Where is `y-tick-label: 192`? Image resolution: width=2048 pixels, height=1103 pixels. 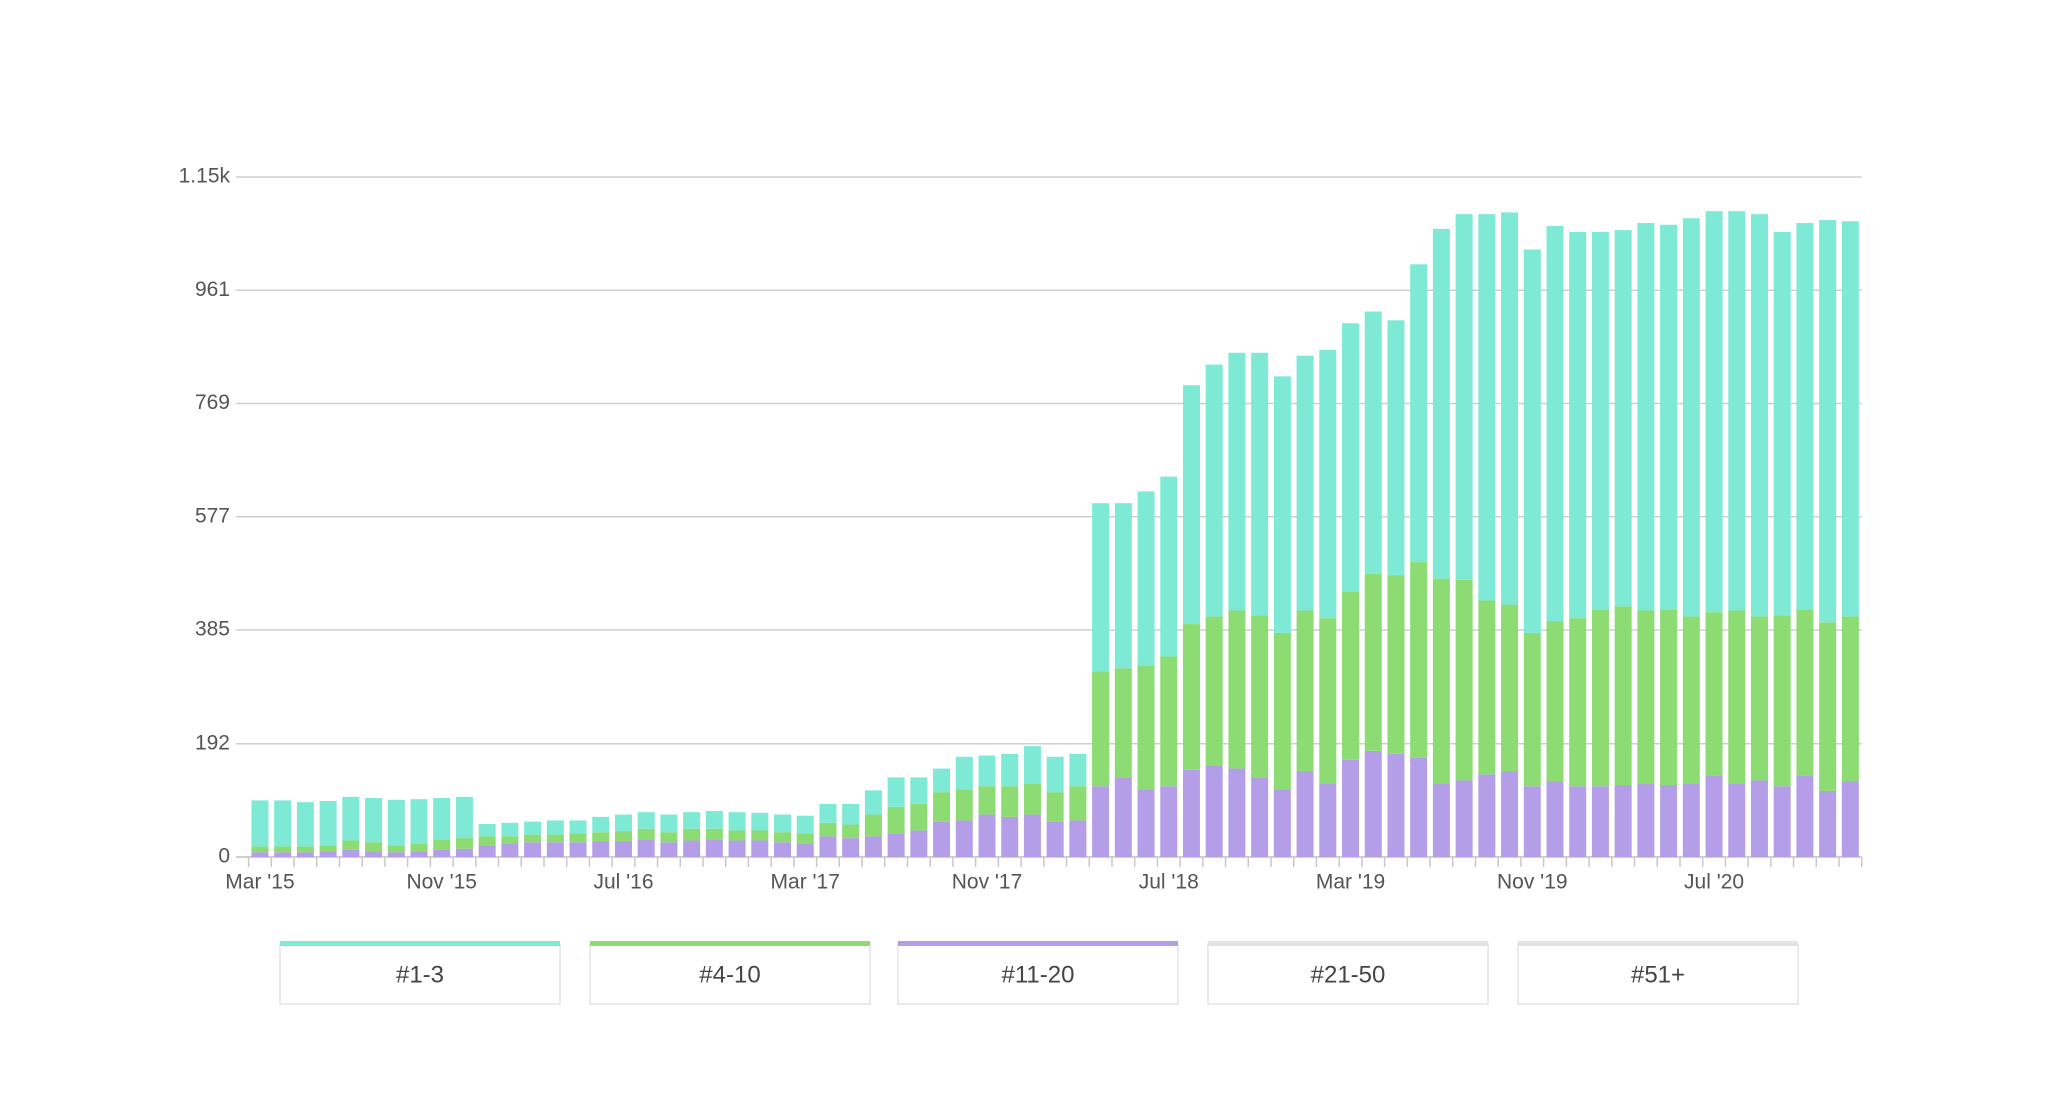
y-tick-label: 192 is located at coordinates (212, 742).